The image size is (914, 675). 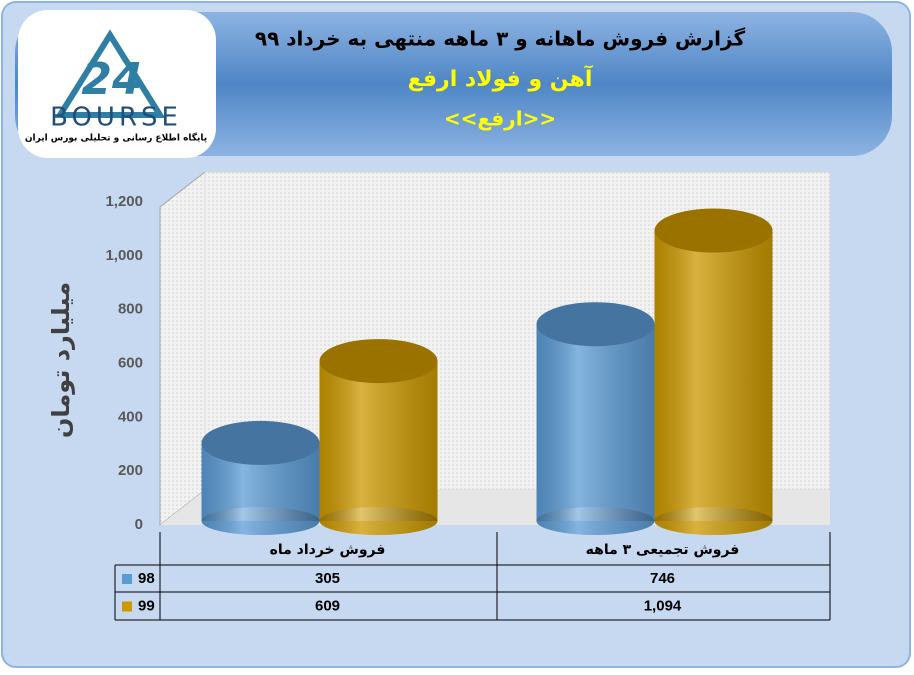 What do you see at coordinates (500, 119) in the screenshot?
I see `chart-symbol: <<ارفع>>` at bounding box center [500, 119].